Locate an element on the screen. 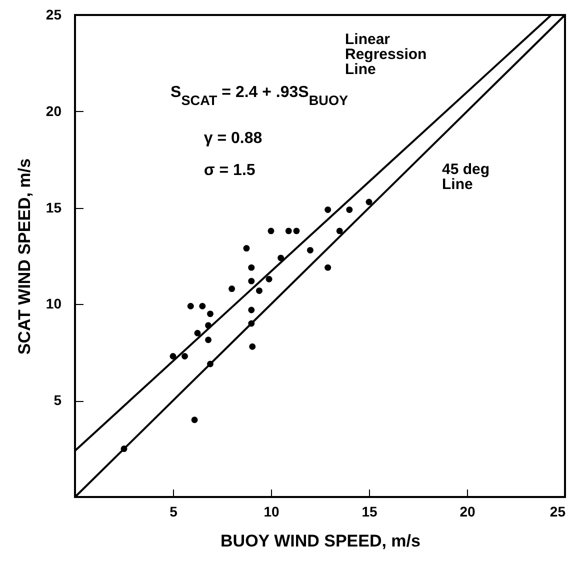 Image resolution: width=579 pixels, height=564 pixels. y-tick-label: 20 is located at coordinates (54, 110).